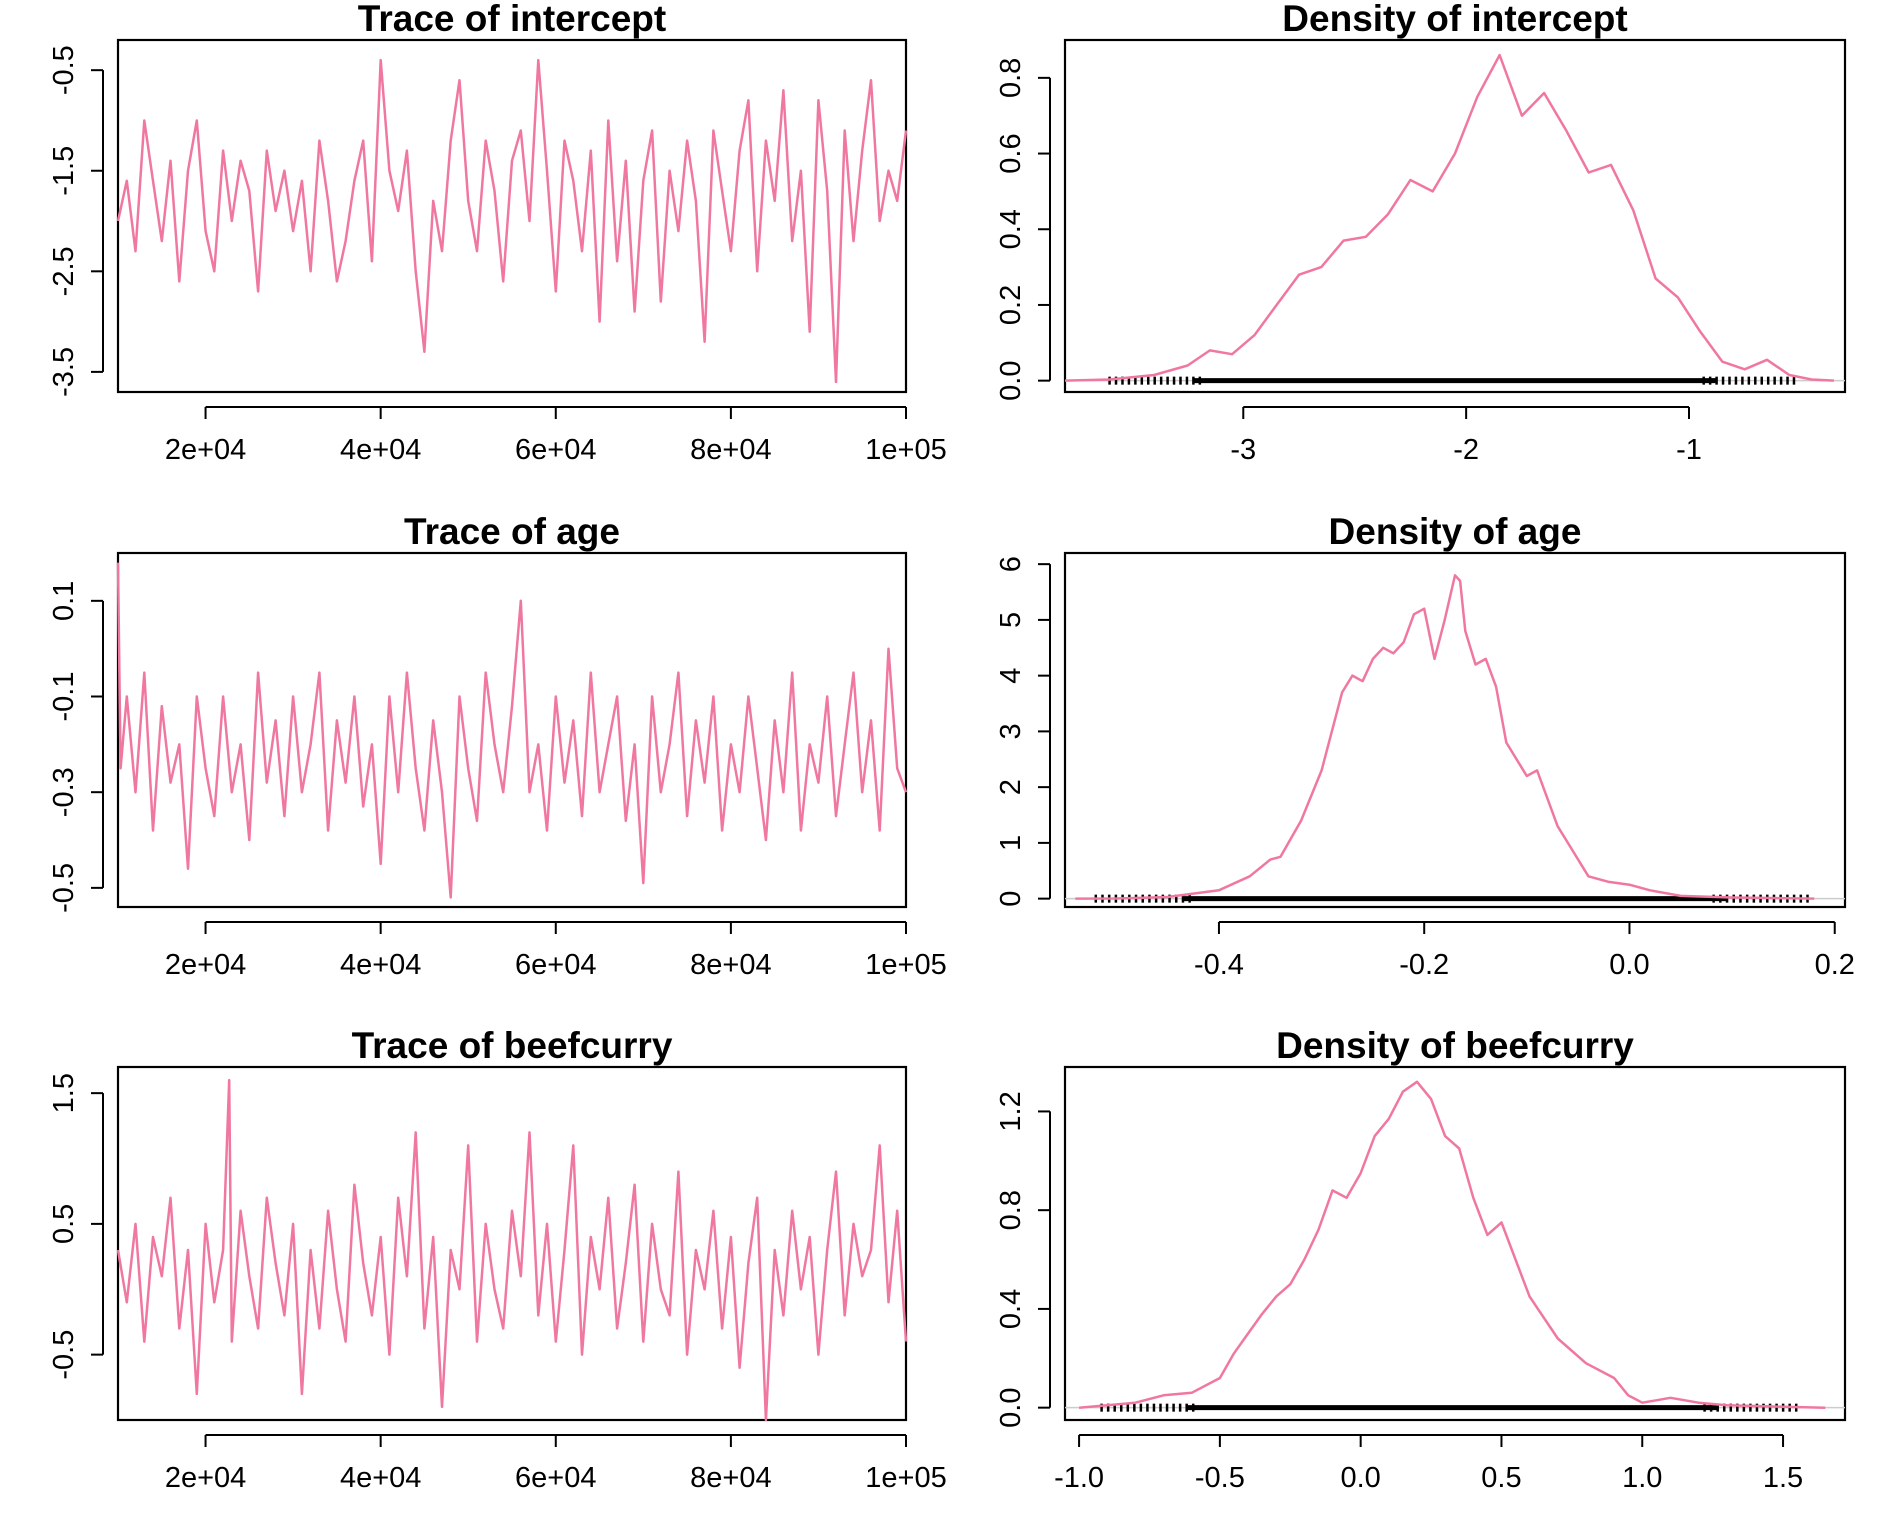 This screenshot has width=1889, height=1535. I want to click on chart-title: Trace of beefcurry, so click(512, 1045).